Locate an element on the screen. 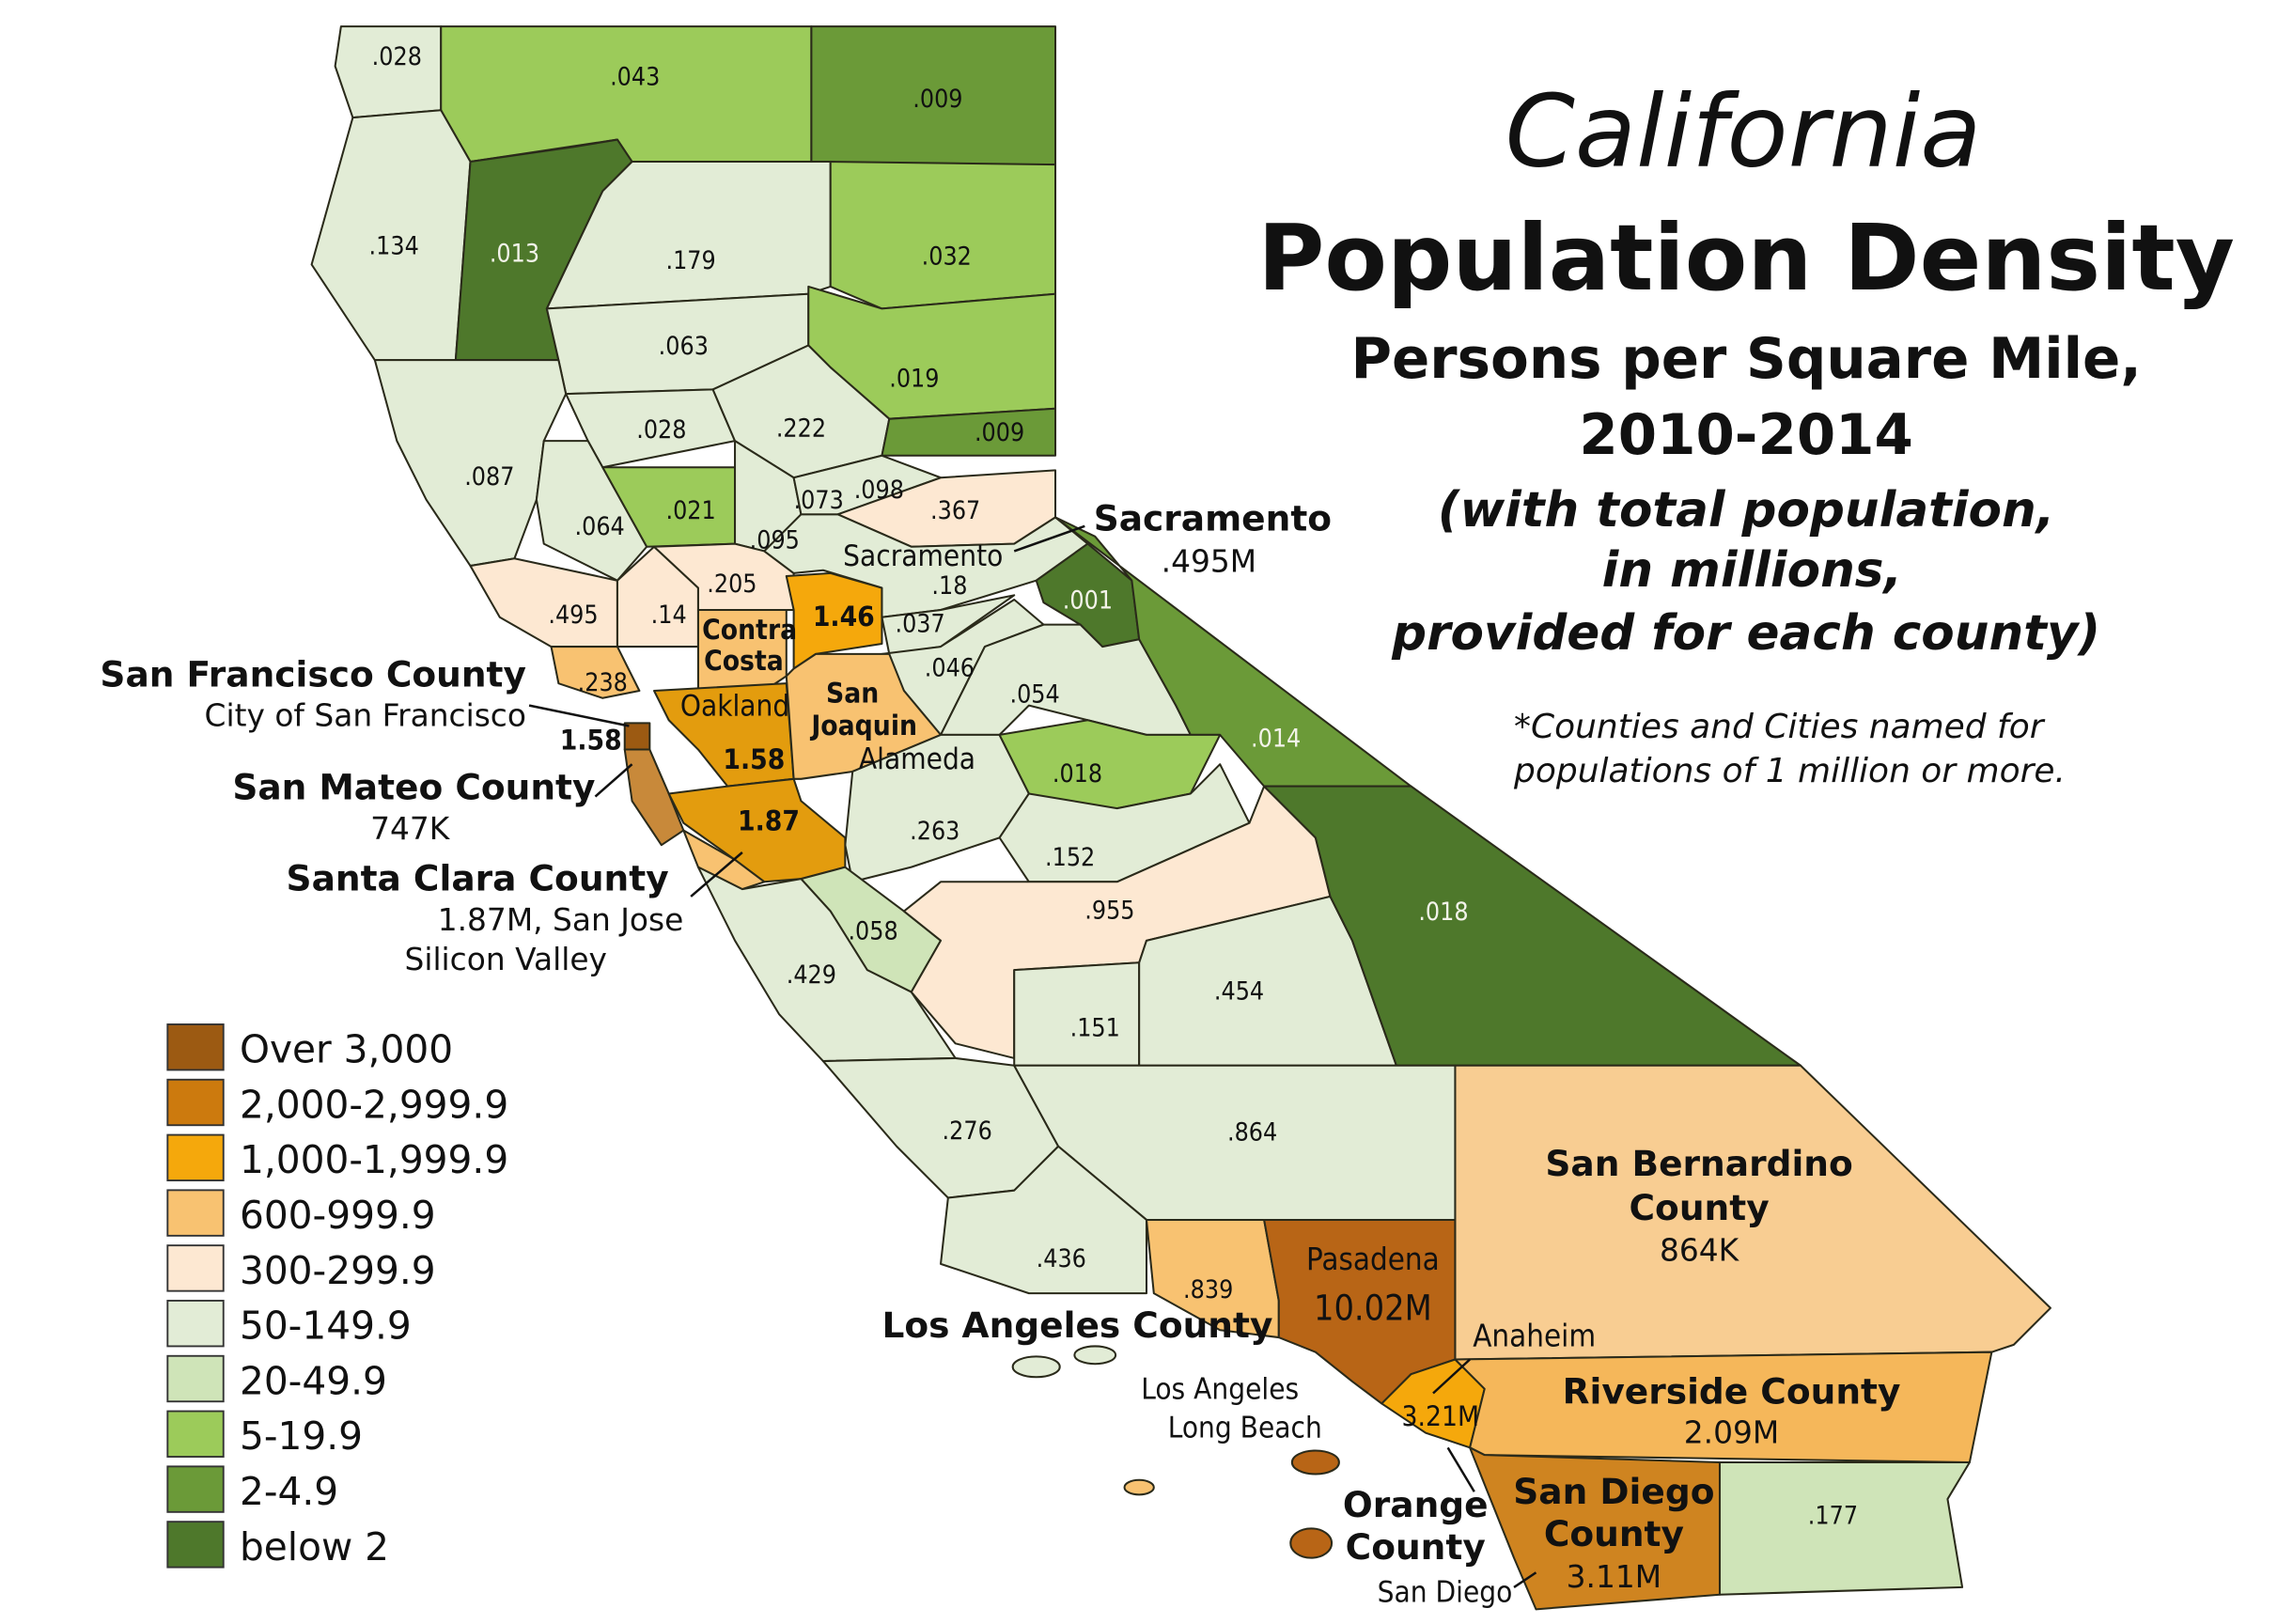 The width and height of the screenshot is (2293, 1624). riverside-callout-detail: 2.09M is located at coordinates (1732, 1433).